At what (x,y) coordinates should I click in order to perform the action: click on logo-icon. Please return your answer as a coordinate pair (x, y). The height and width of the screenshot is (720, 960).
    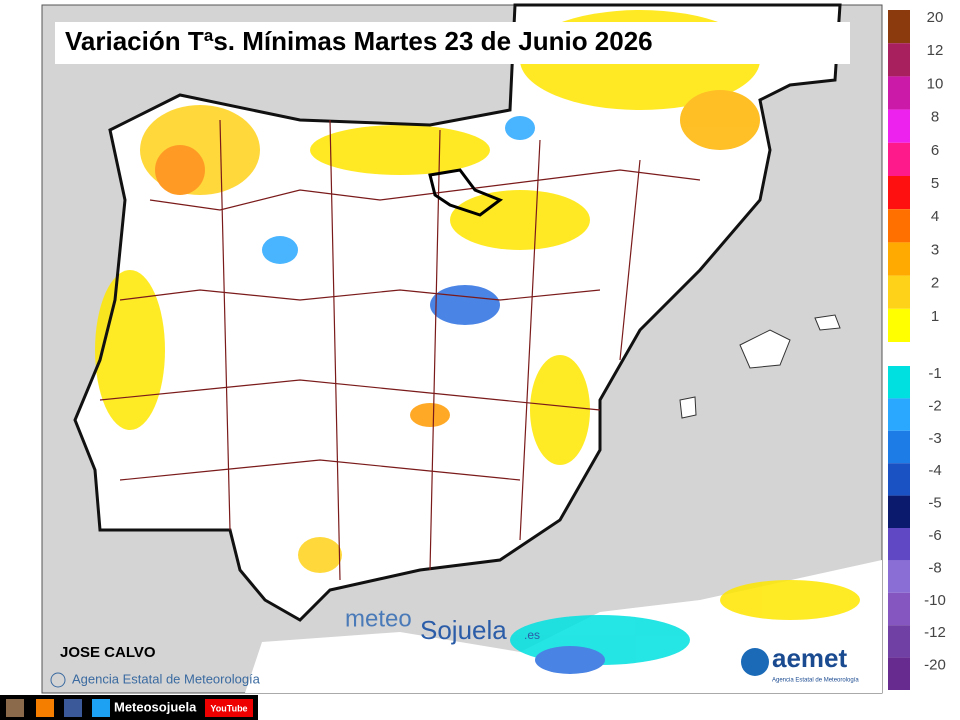
    Looking at the image, I should click on (755, 662).